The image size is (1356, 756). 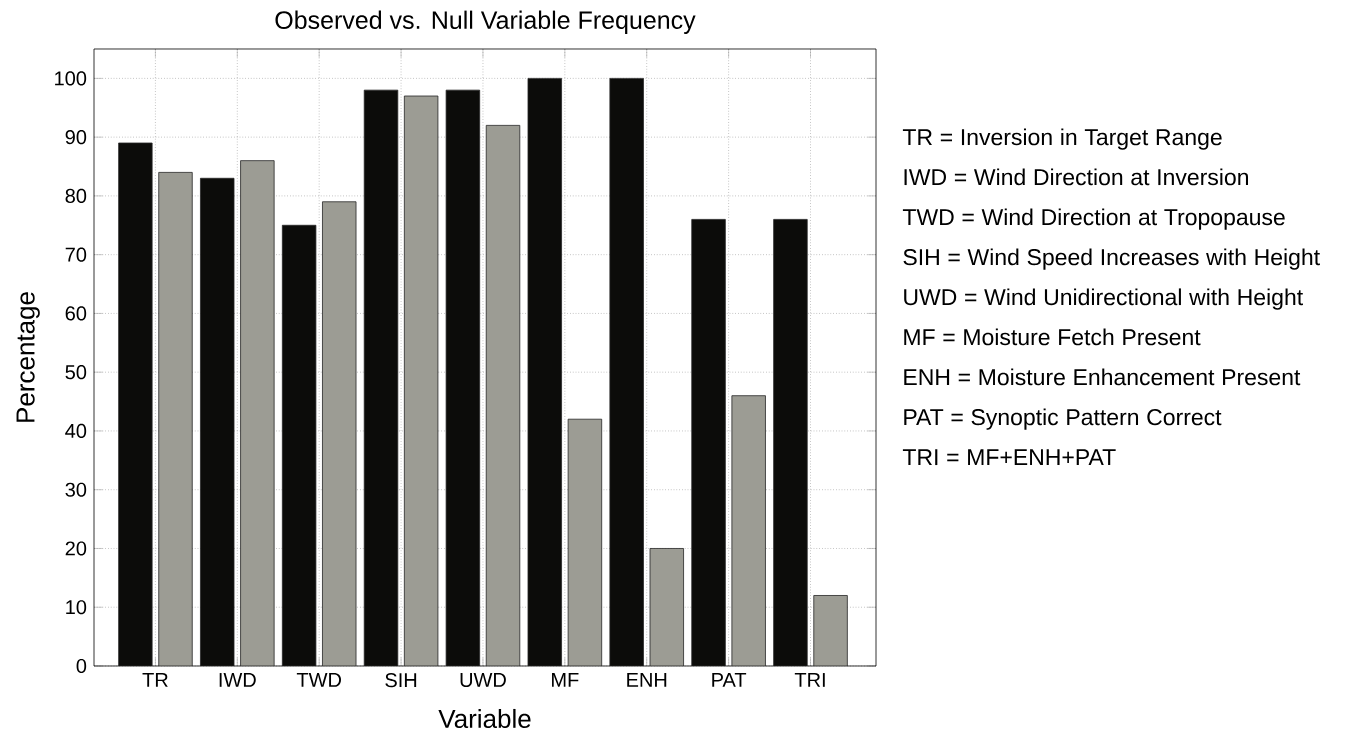 What do you see at coordinates (71, 78) in the screenshot?
I see `y-tick-label: 100` at bounding box center [71, 78].